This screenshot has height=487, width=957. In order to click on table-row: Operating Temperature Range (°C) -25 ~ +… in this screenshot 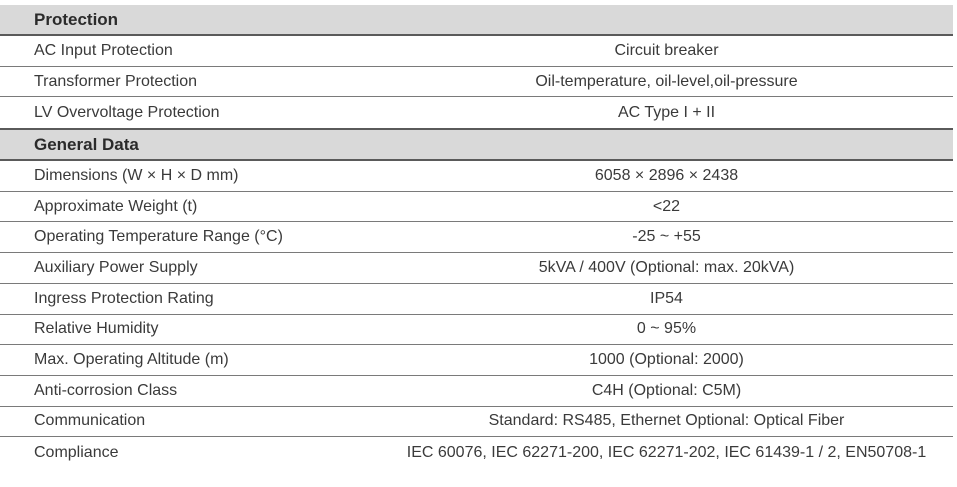, I will do `click(476, 238)`.